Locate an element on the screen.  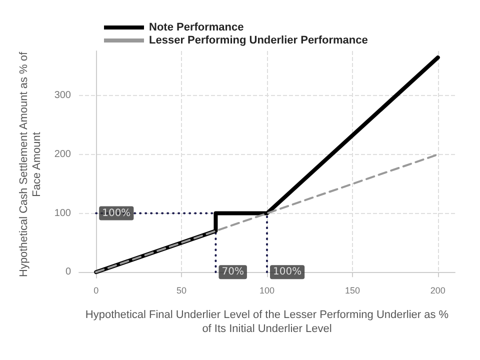
y-tick-label: 100 is located at coordinates (63, 213).